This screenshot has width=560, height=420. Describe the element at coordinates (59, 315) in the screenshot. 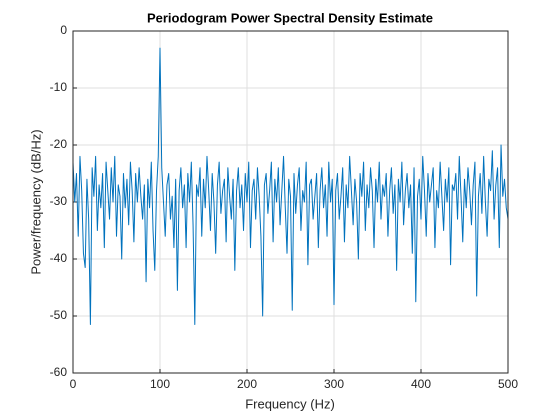

I see `y-tick-label: -50` at that location.